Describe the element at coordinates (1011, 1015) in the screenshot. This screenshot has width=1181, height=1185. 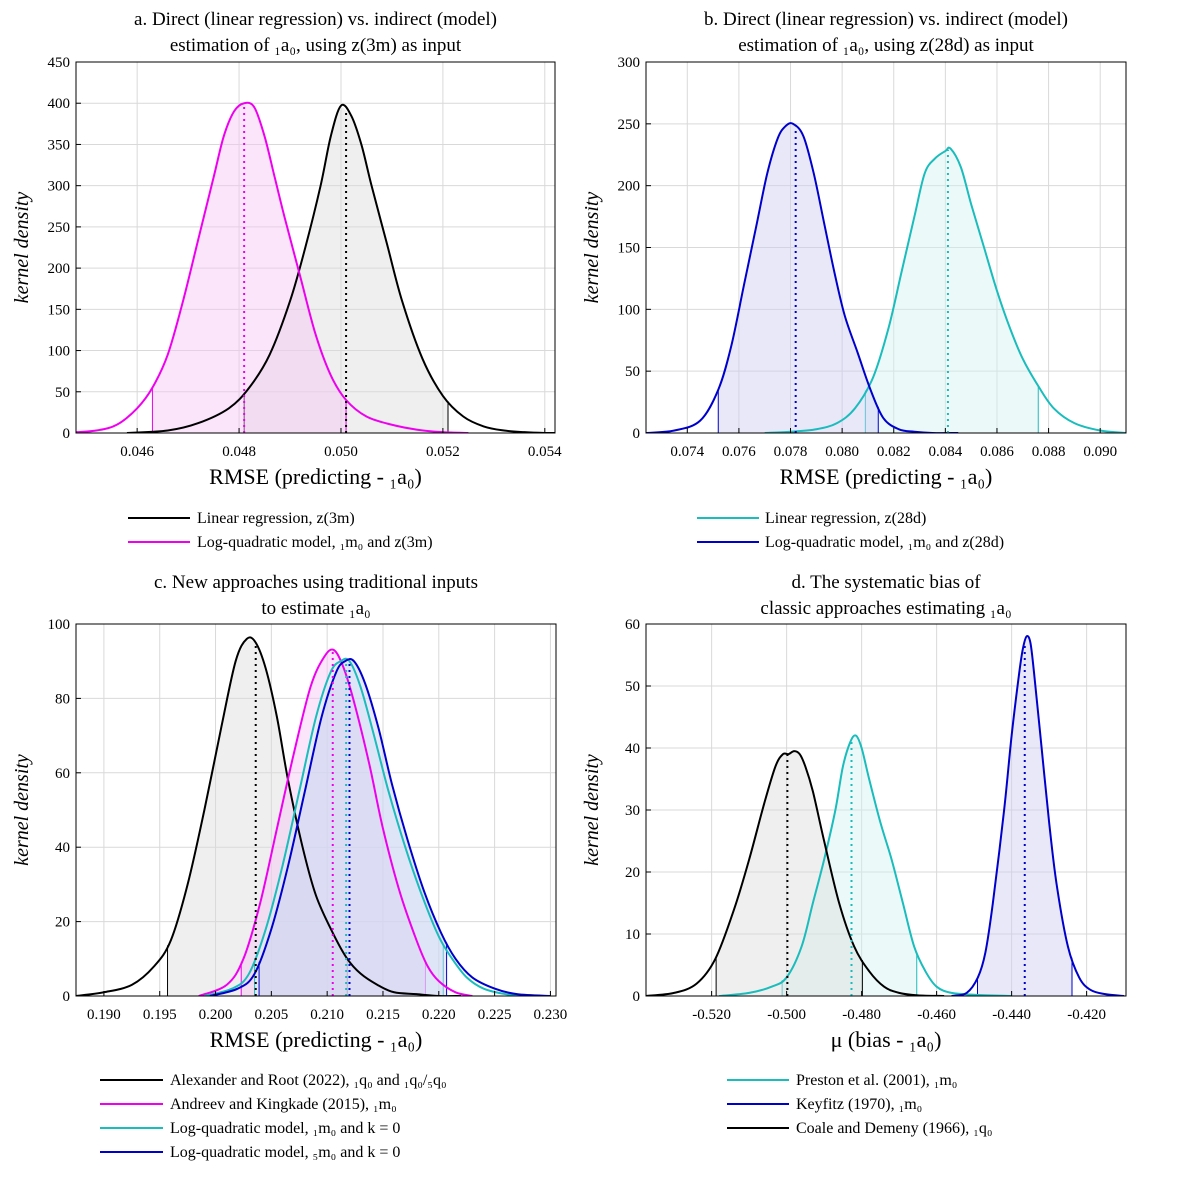
I see `x-tick-label: -0.440` at that location.